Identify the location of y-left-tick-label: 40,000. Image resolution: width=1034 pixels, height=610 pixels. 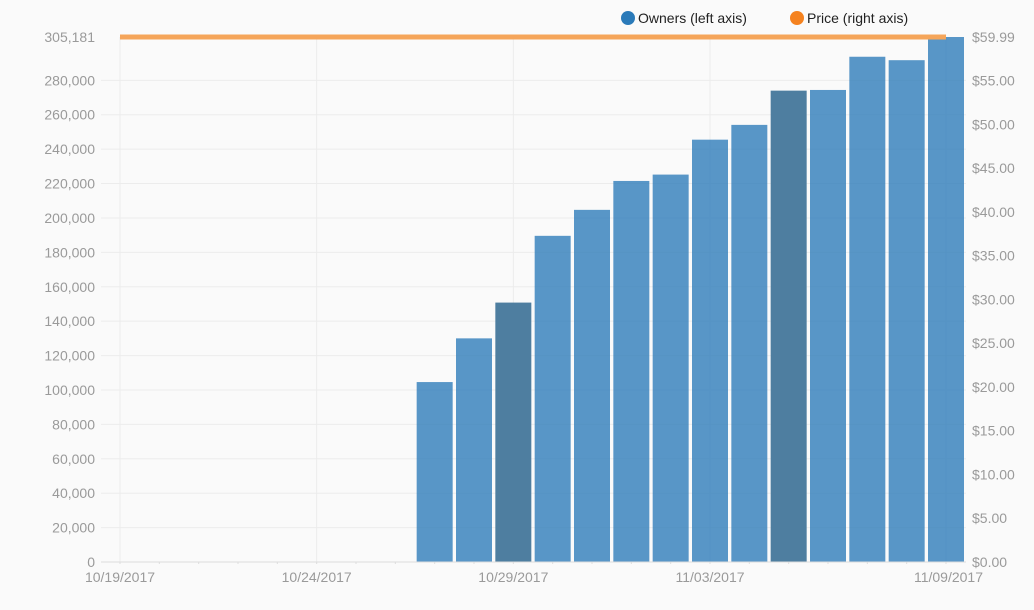
(73, 493).